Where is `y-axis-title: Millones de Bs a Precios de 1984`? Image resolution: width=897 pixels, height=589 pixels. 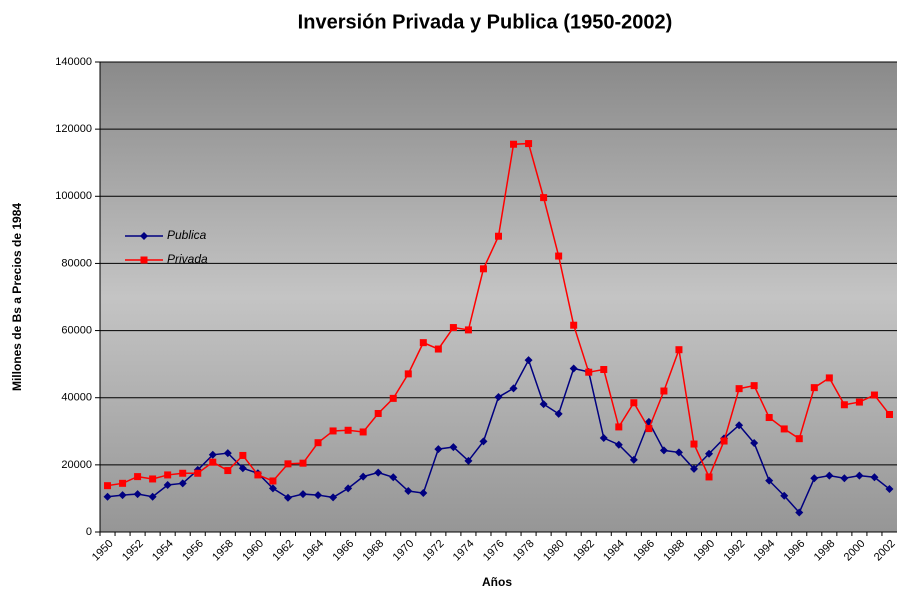
y-axis-title: Millones de Bs a Precios de 1984 is located at coordinates (17, 297).